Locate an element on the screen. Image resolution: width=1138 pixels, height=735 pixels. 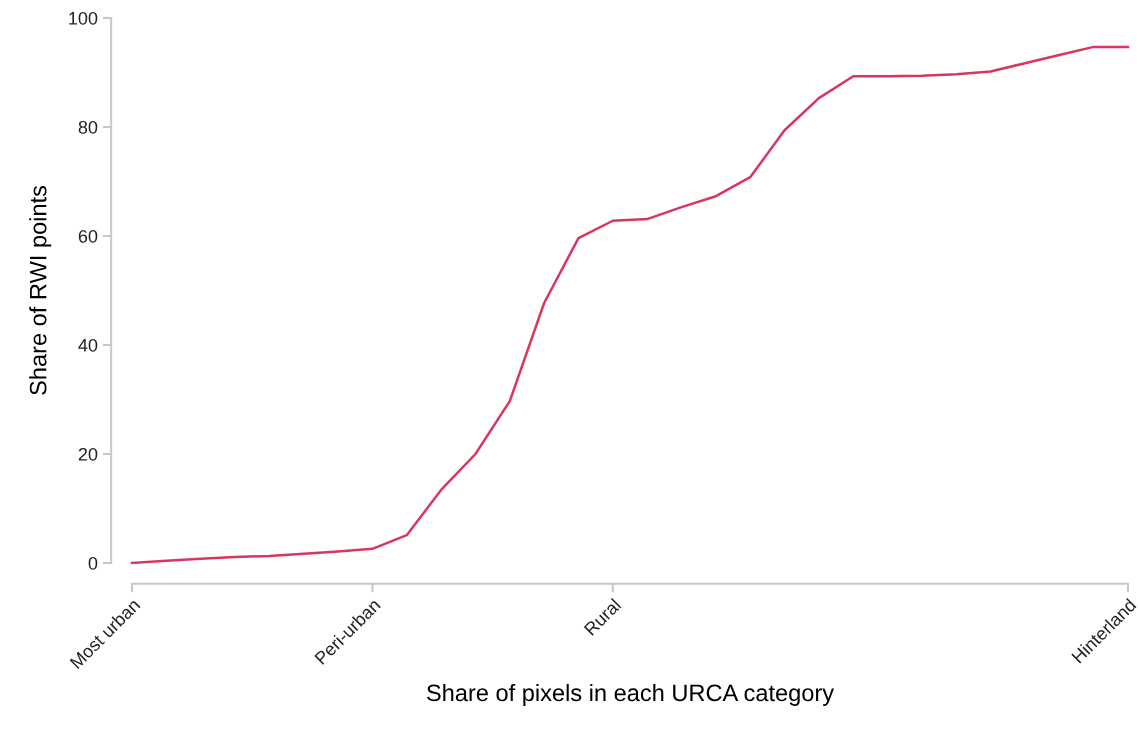
y-axis-title: Share of RWI points is located at coordinates (40, 290).